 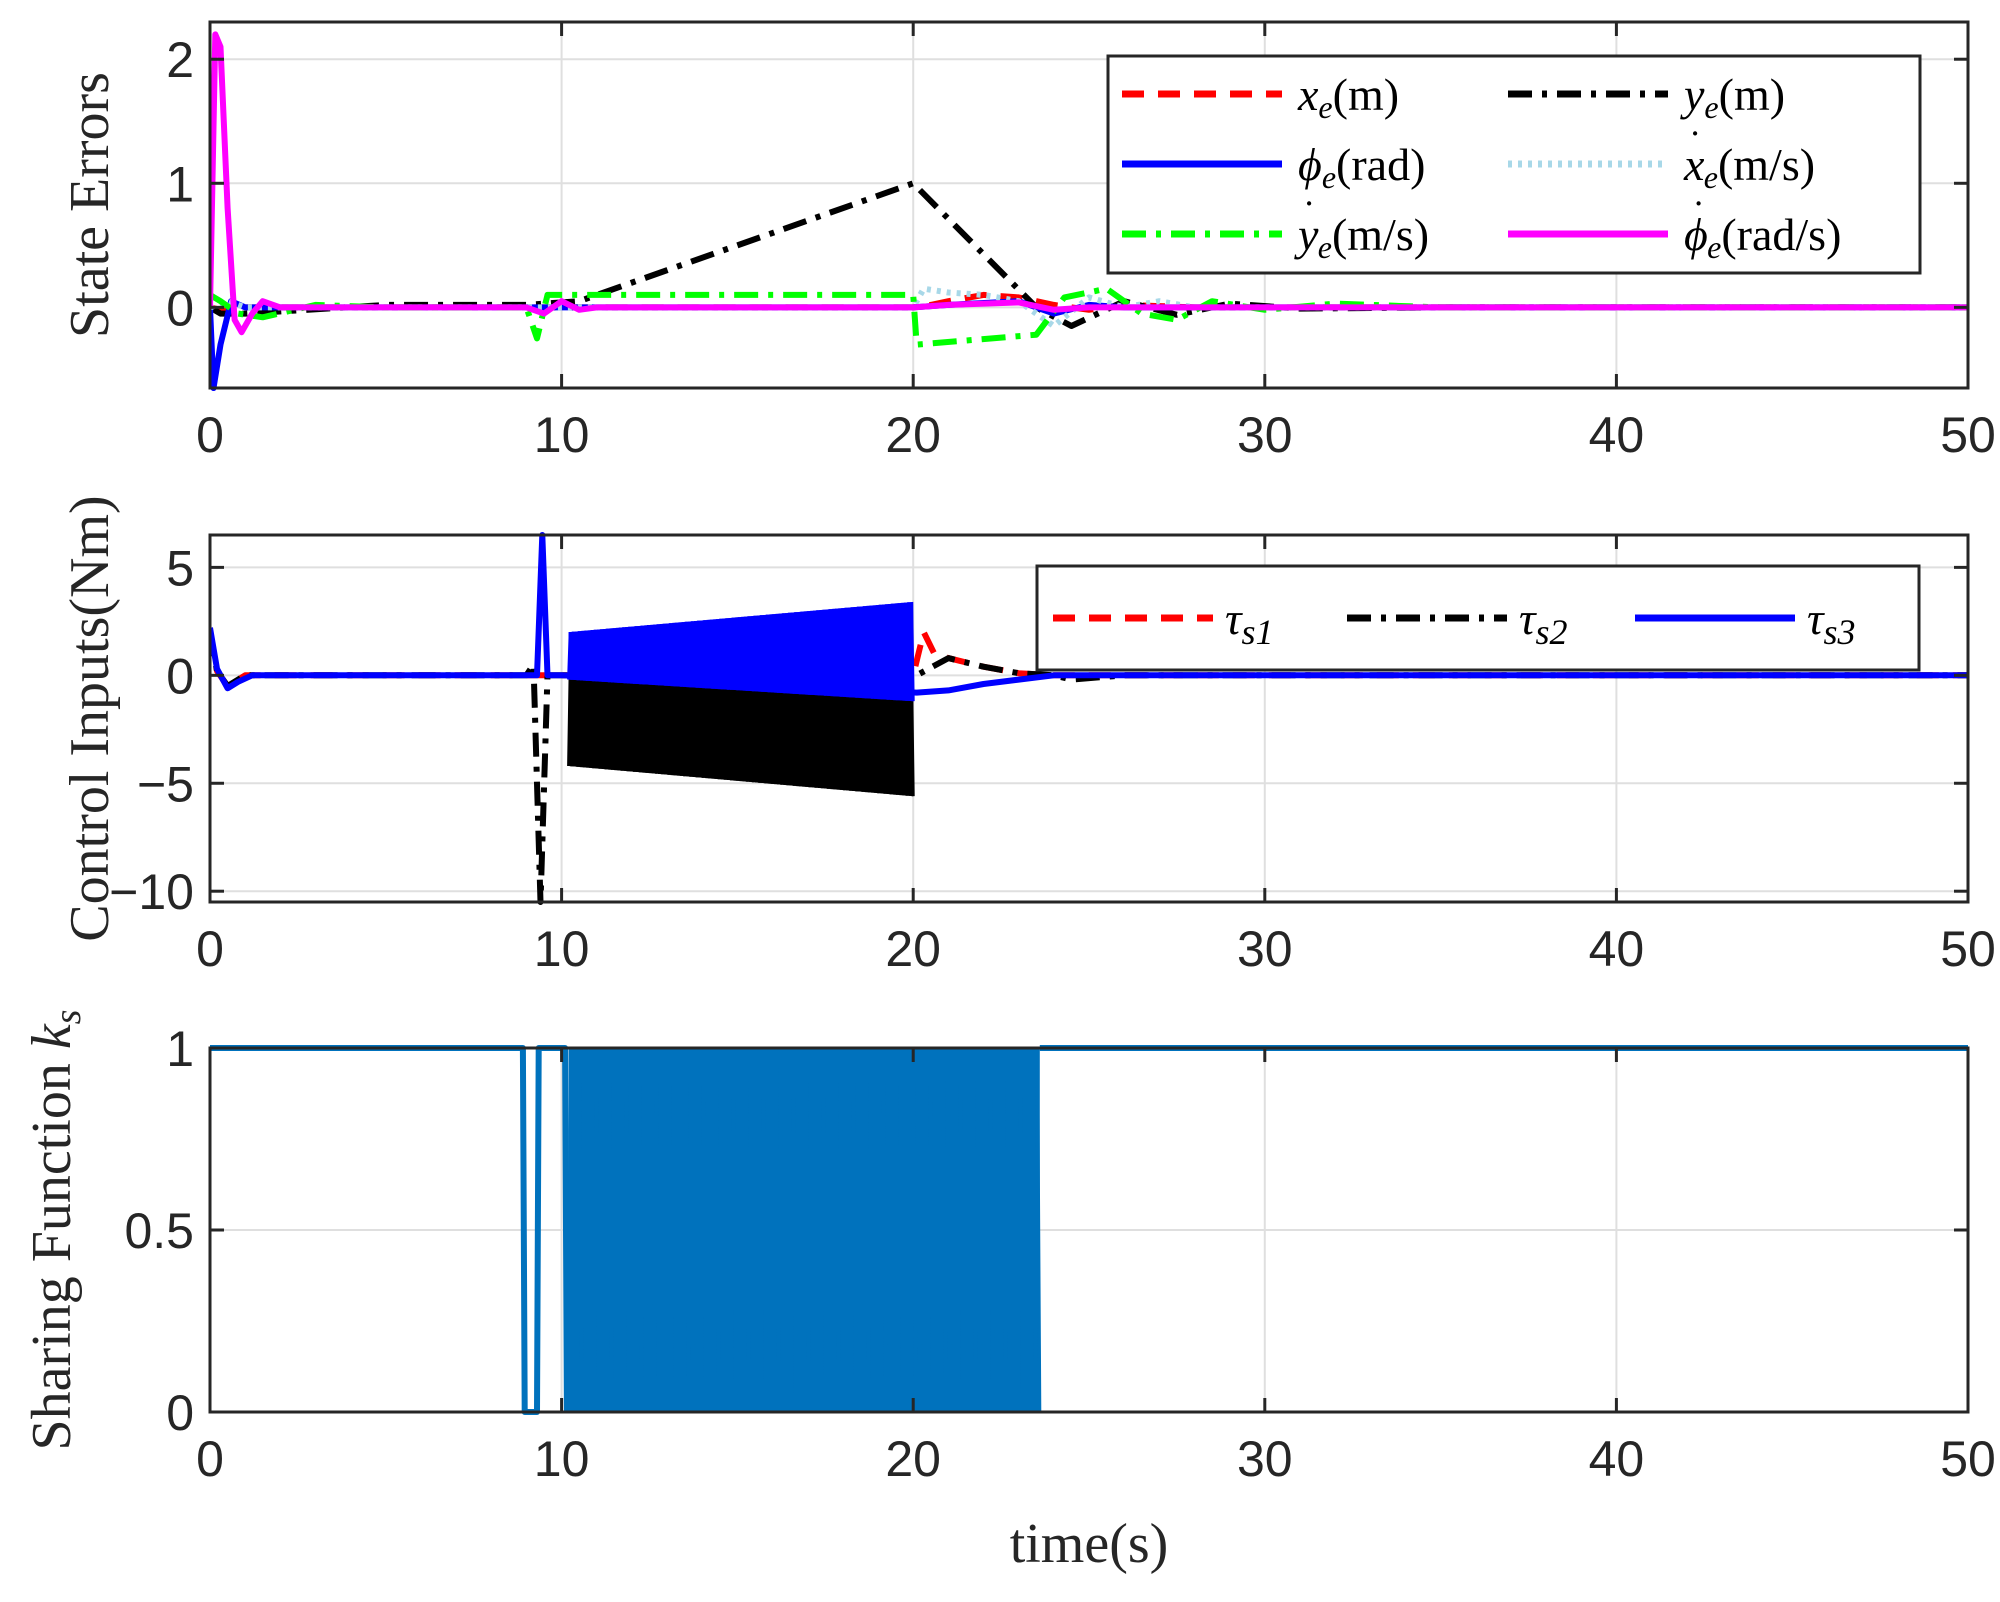 I want to click on legend-item: ϕ˙e(rad/s), so click(x=1674, y=228).